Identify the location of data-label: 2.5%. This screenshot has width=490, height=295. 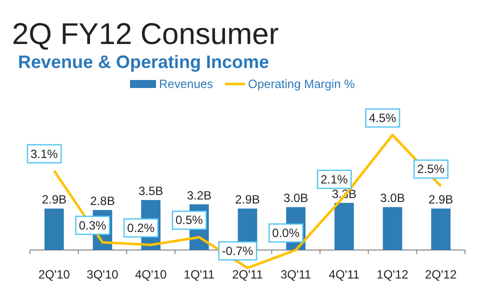
(431, 169).